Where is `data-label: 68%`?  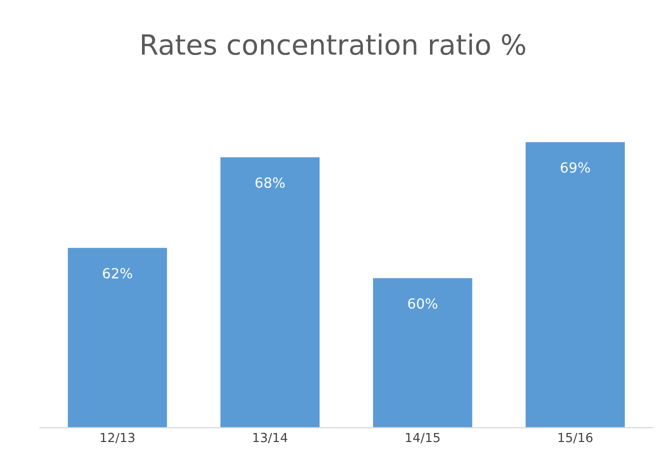
data-label: 68% is located at coordinates (270, 182).